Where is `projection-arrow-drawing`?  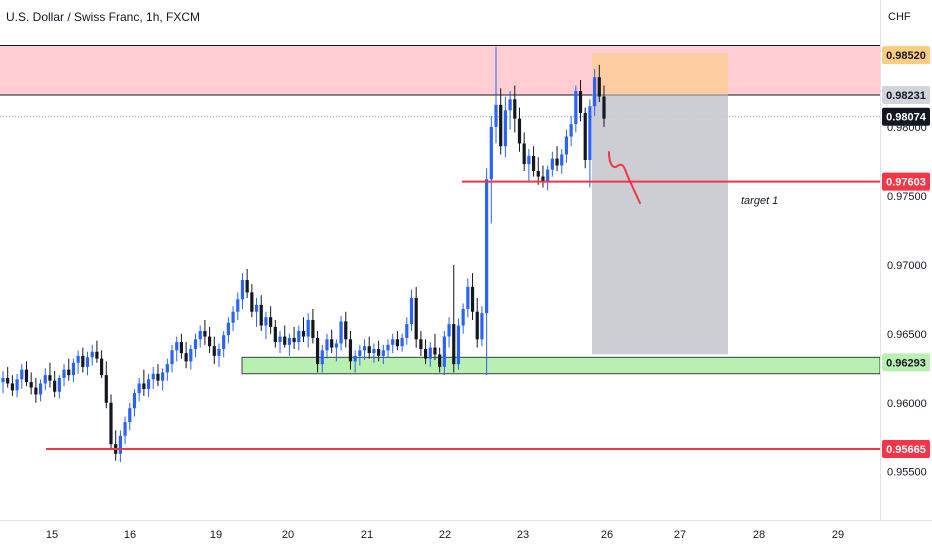 projection-arrow-drawing is located at coordinates (624, 177).